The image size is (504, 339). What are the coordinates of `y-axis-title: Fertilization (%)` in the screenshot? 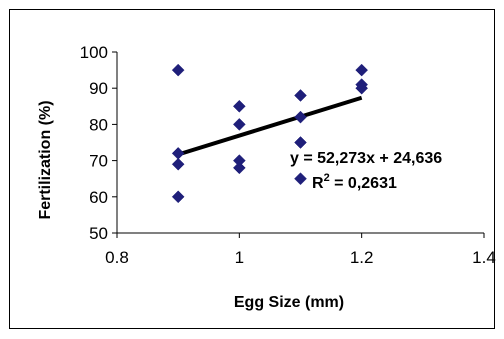 It's located at (45, 159).